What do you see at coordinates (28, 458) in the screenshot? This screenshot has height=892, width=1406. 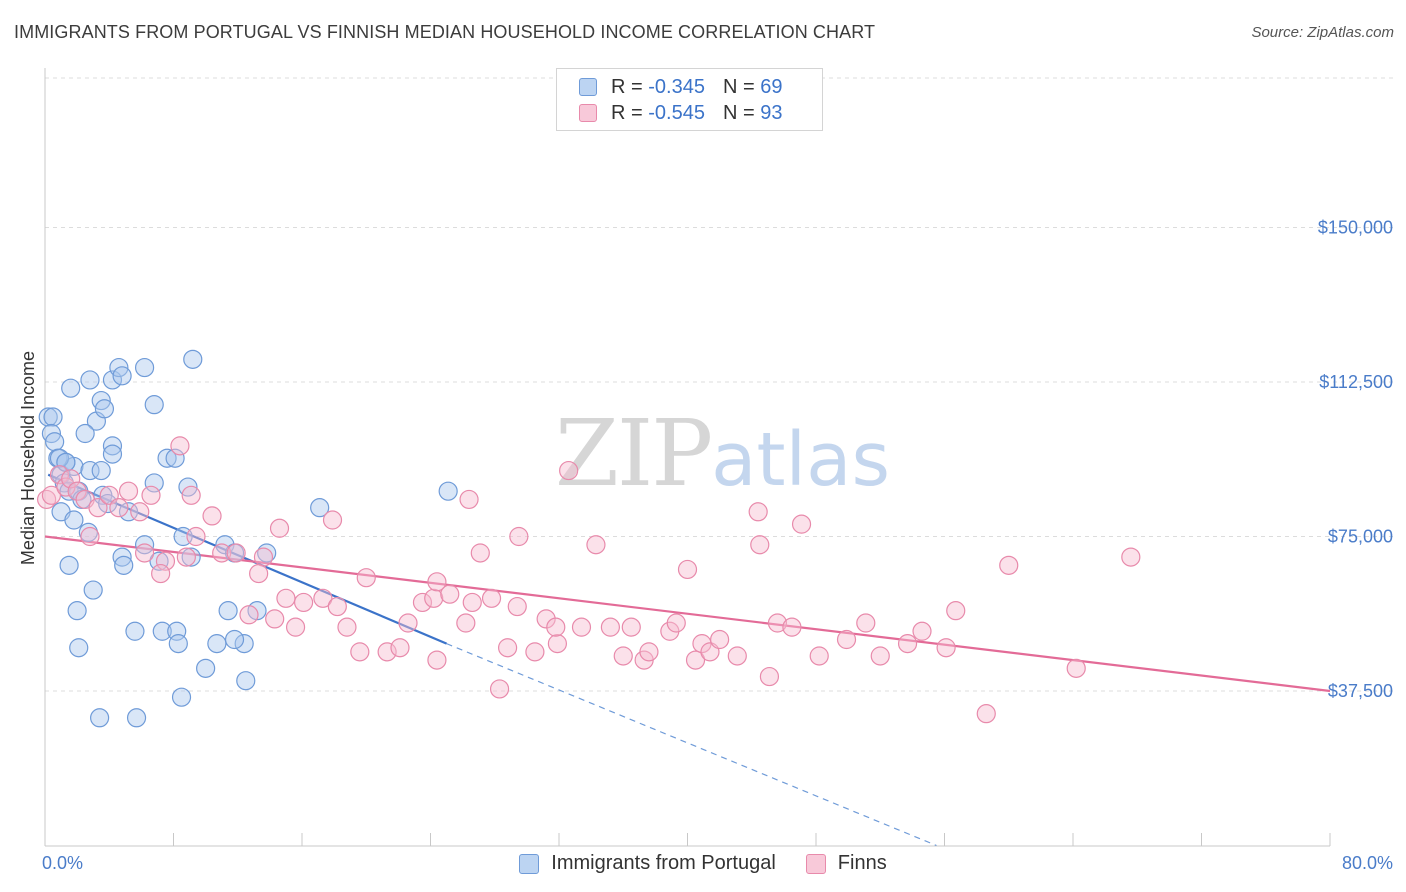 I see `y-axis-title: Median Household Income` at bounding box center [28, 458].